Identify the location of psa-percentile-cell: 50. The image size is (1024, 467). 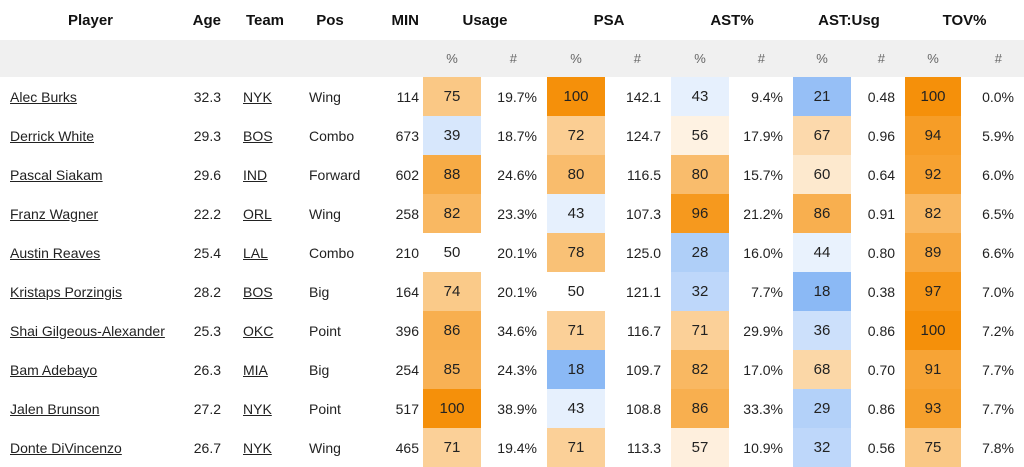
(576, 291).